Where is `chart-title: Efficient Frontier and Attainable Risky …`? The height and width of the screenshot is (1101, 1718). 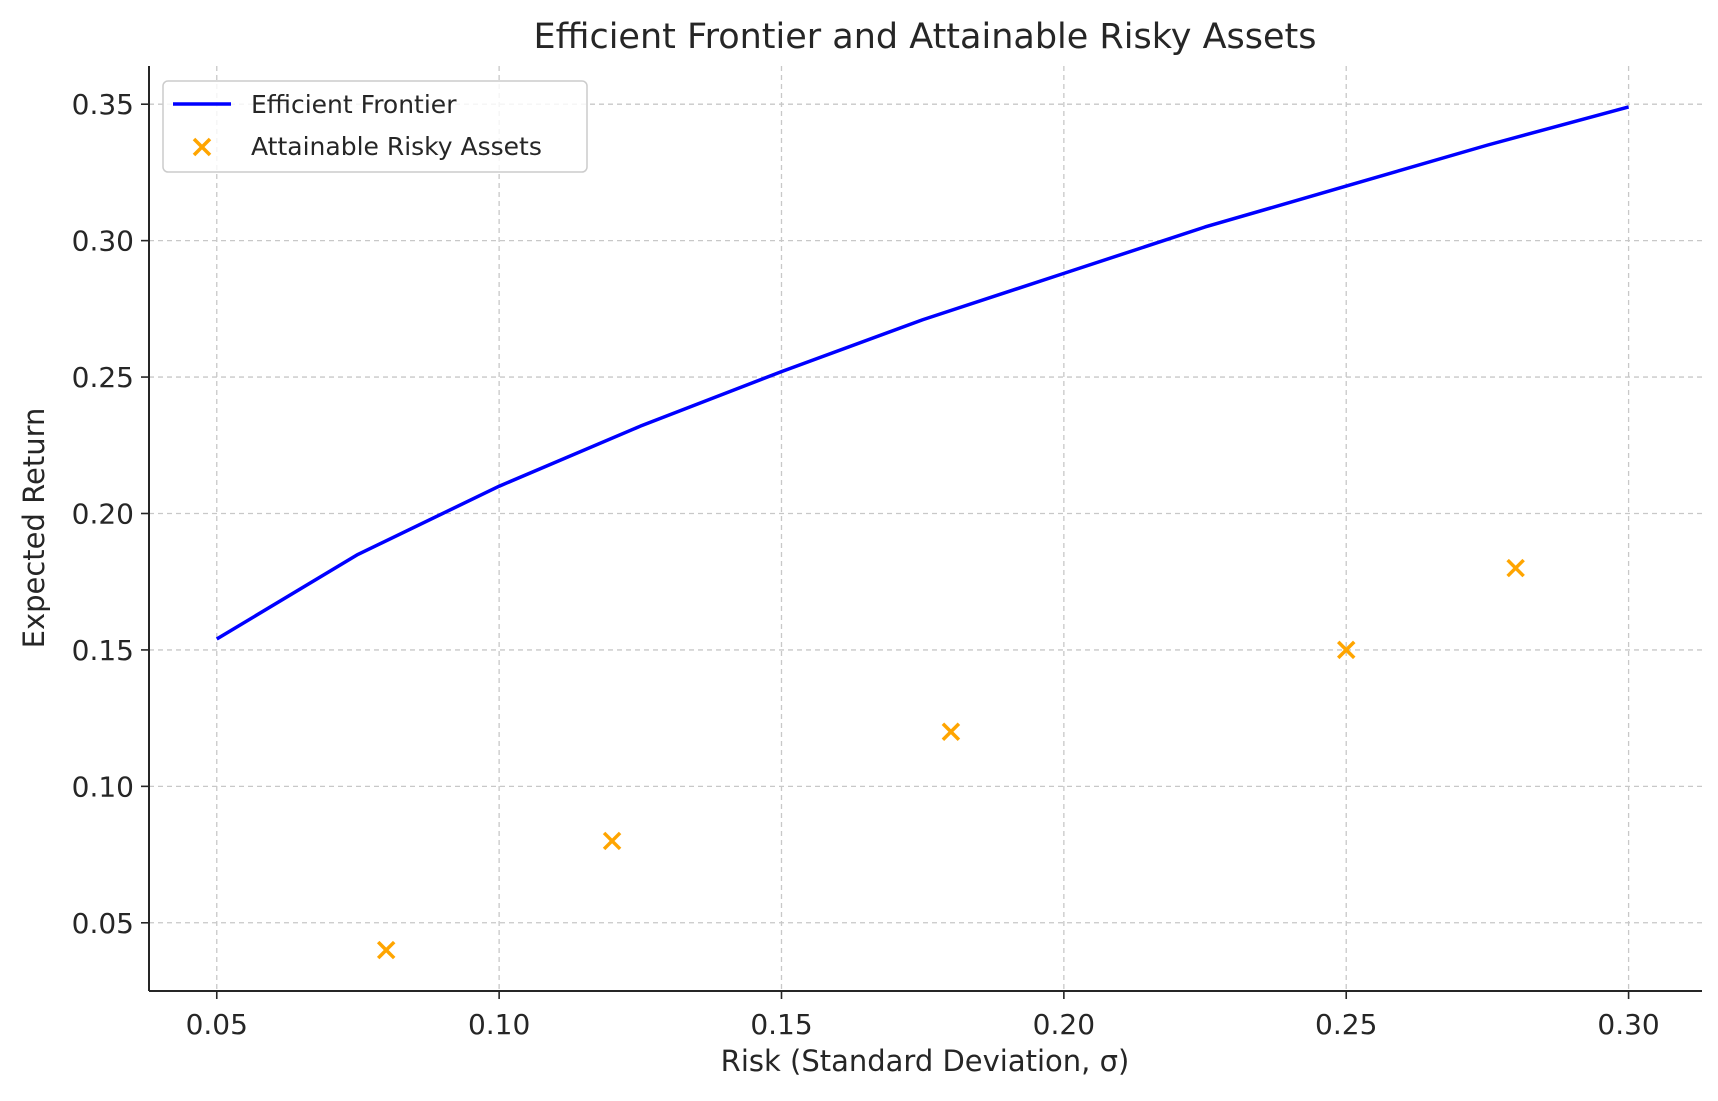 chart-title: Efficient Frontier and Attainable Risky … is located at coordinates (925, 37).